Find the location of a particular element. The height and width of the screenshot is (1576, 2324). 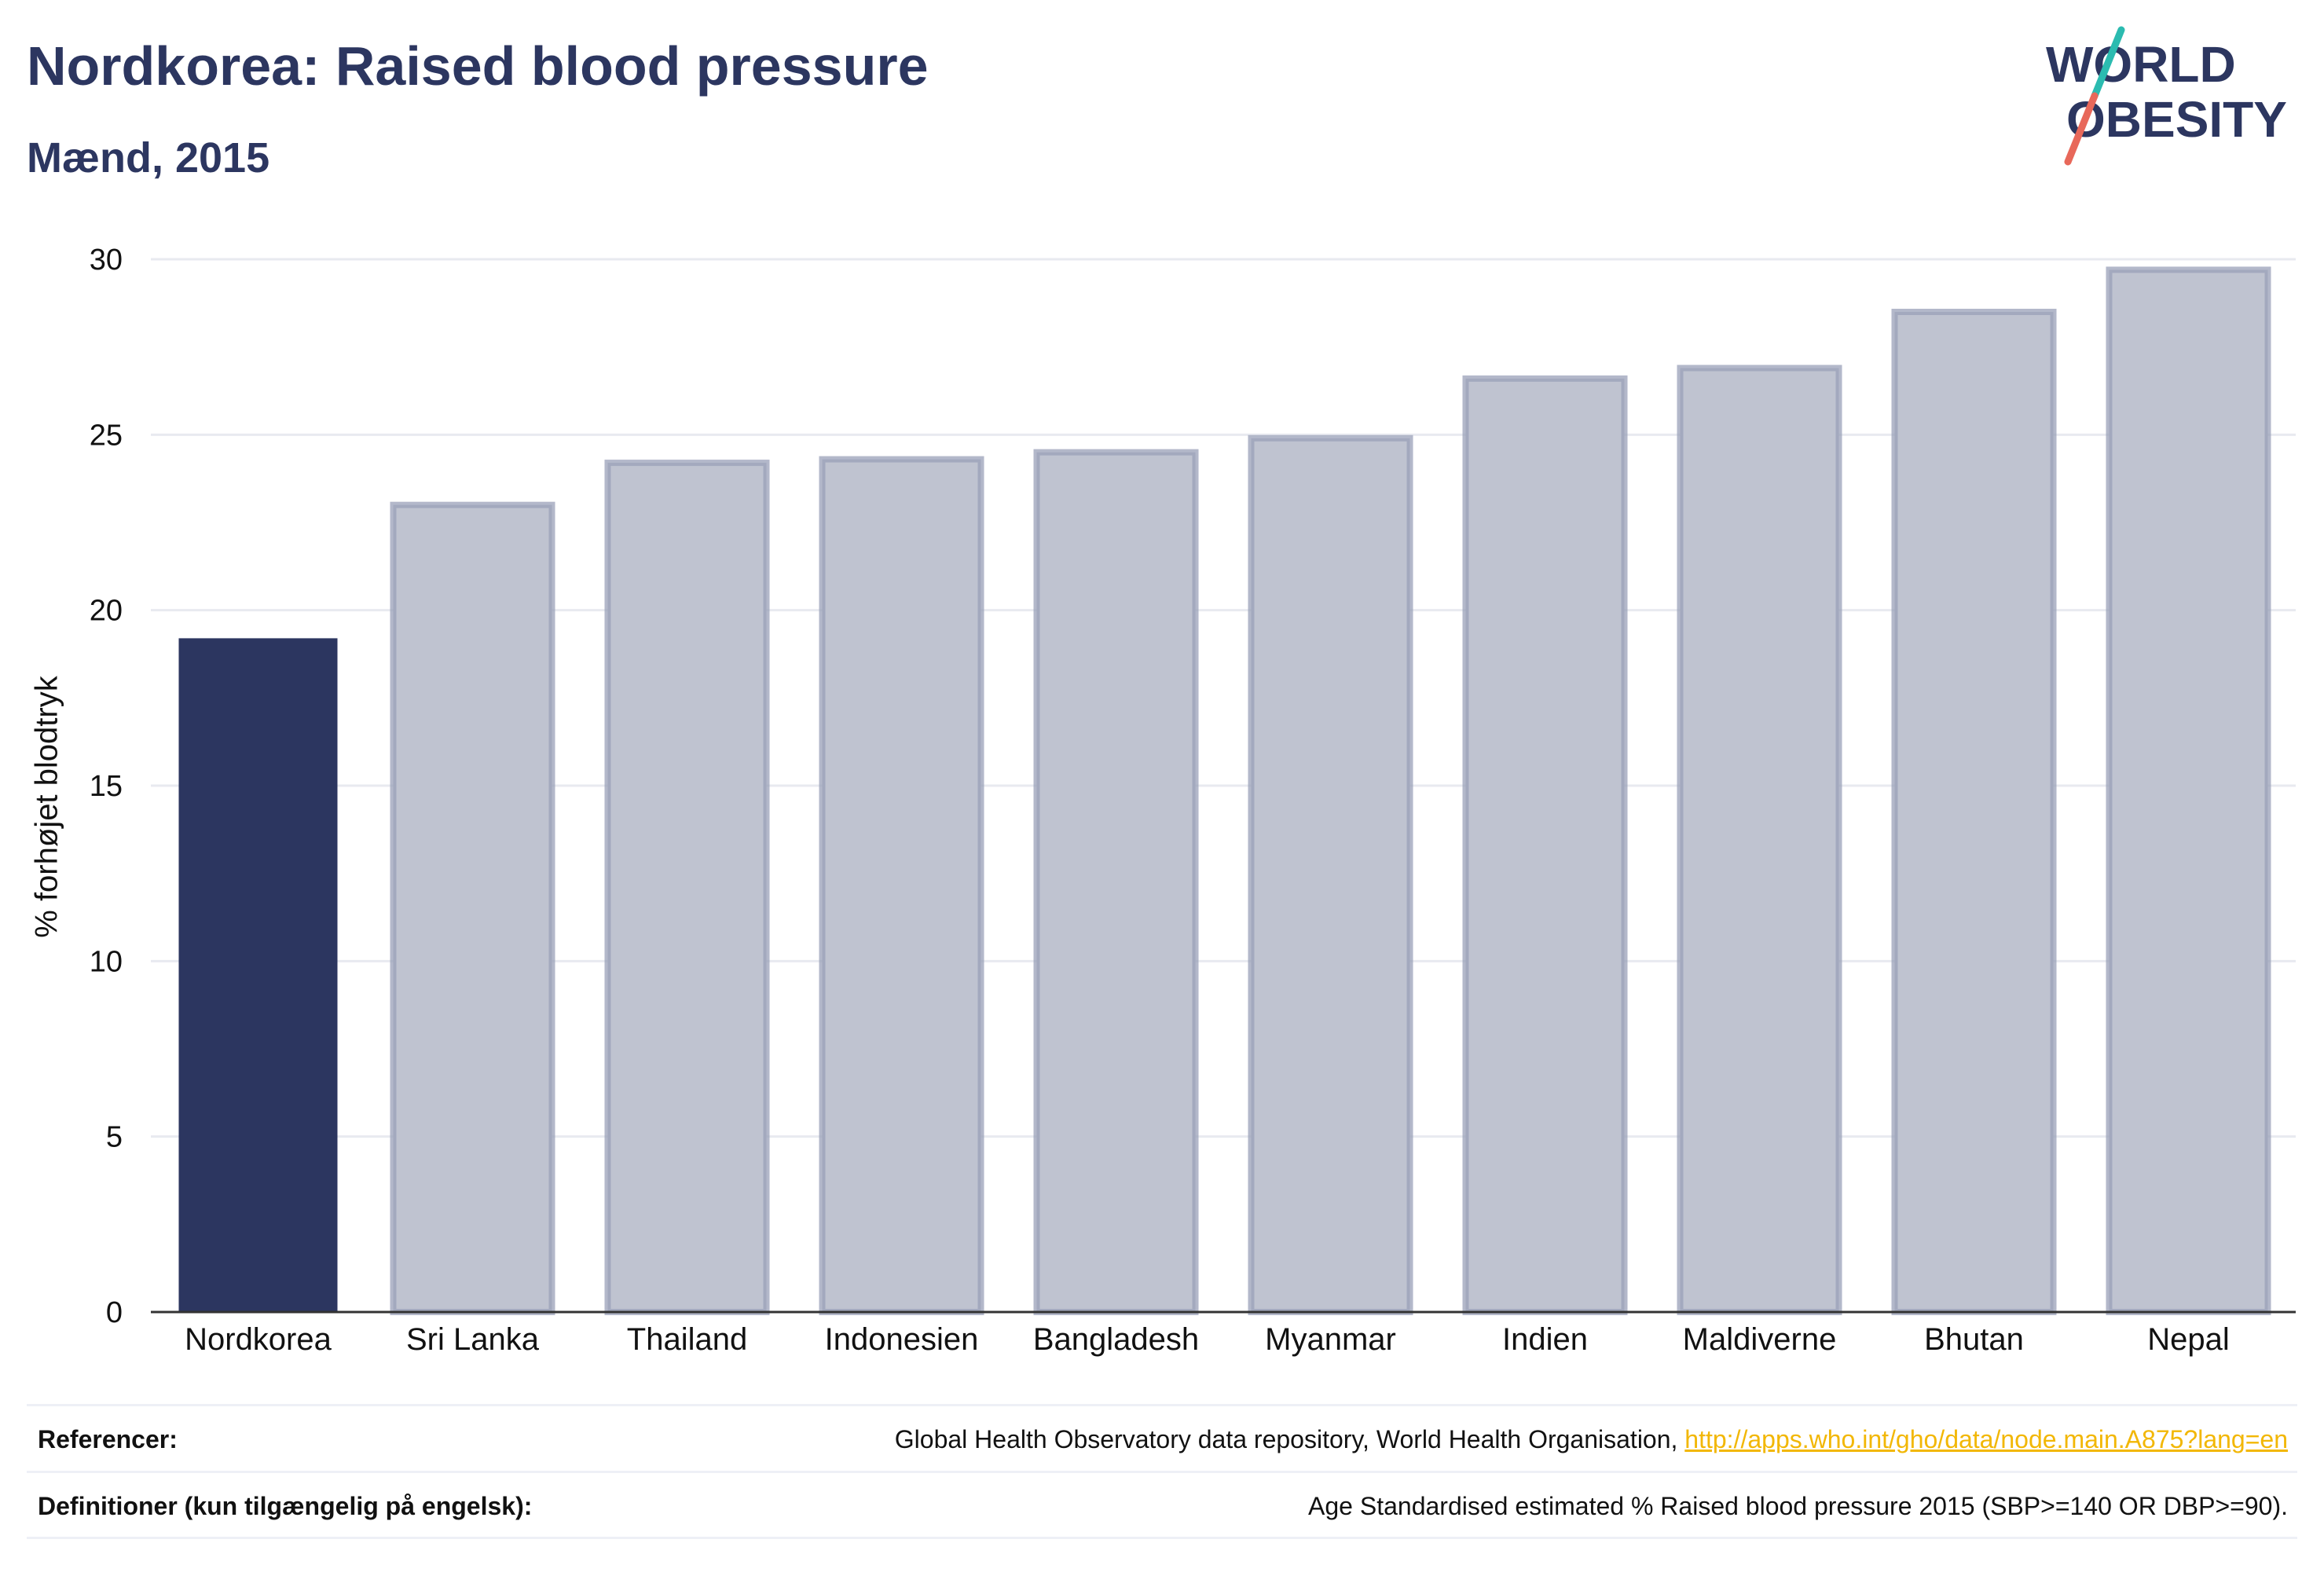

page-subtitle: Mænd, 2015 is located at coordinates (148, 157).